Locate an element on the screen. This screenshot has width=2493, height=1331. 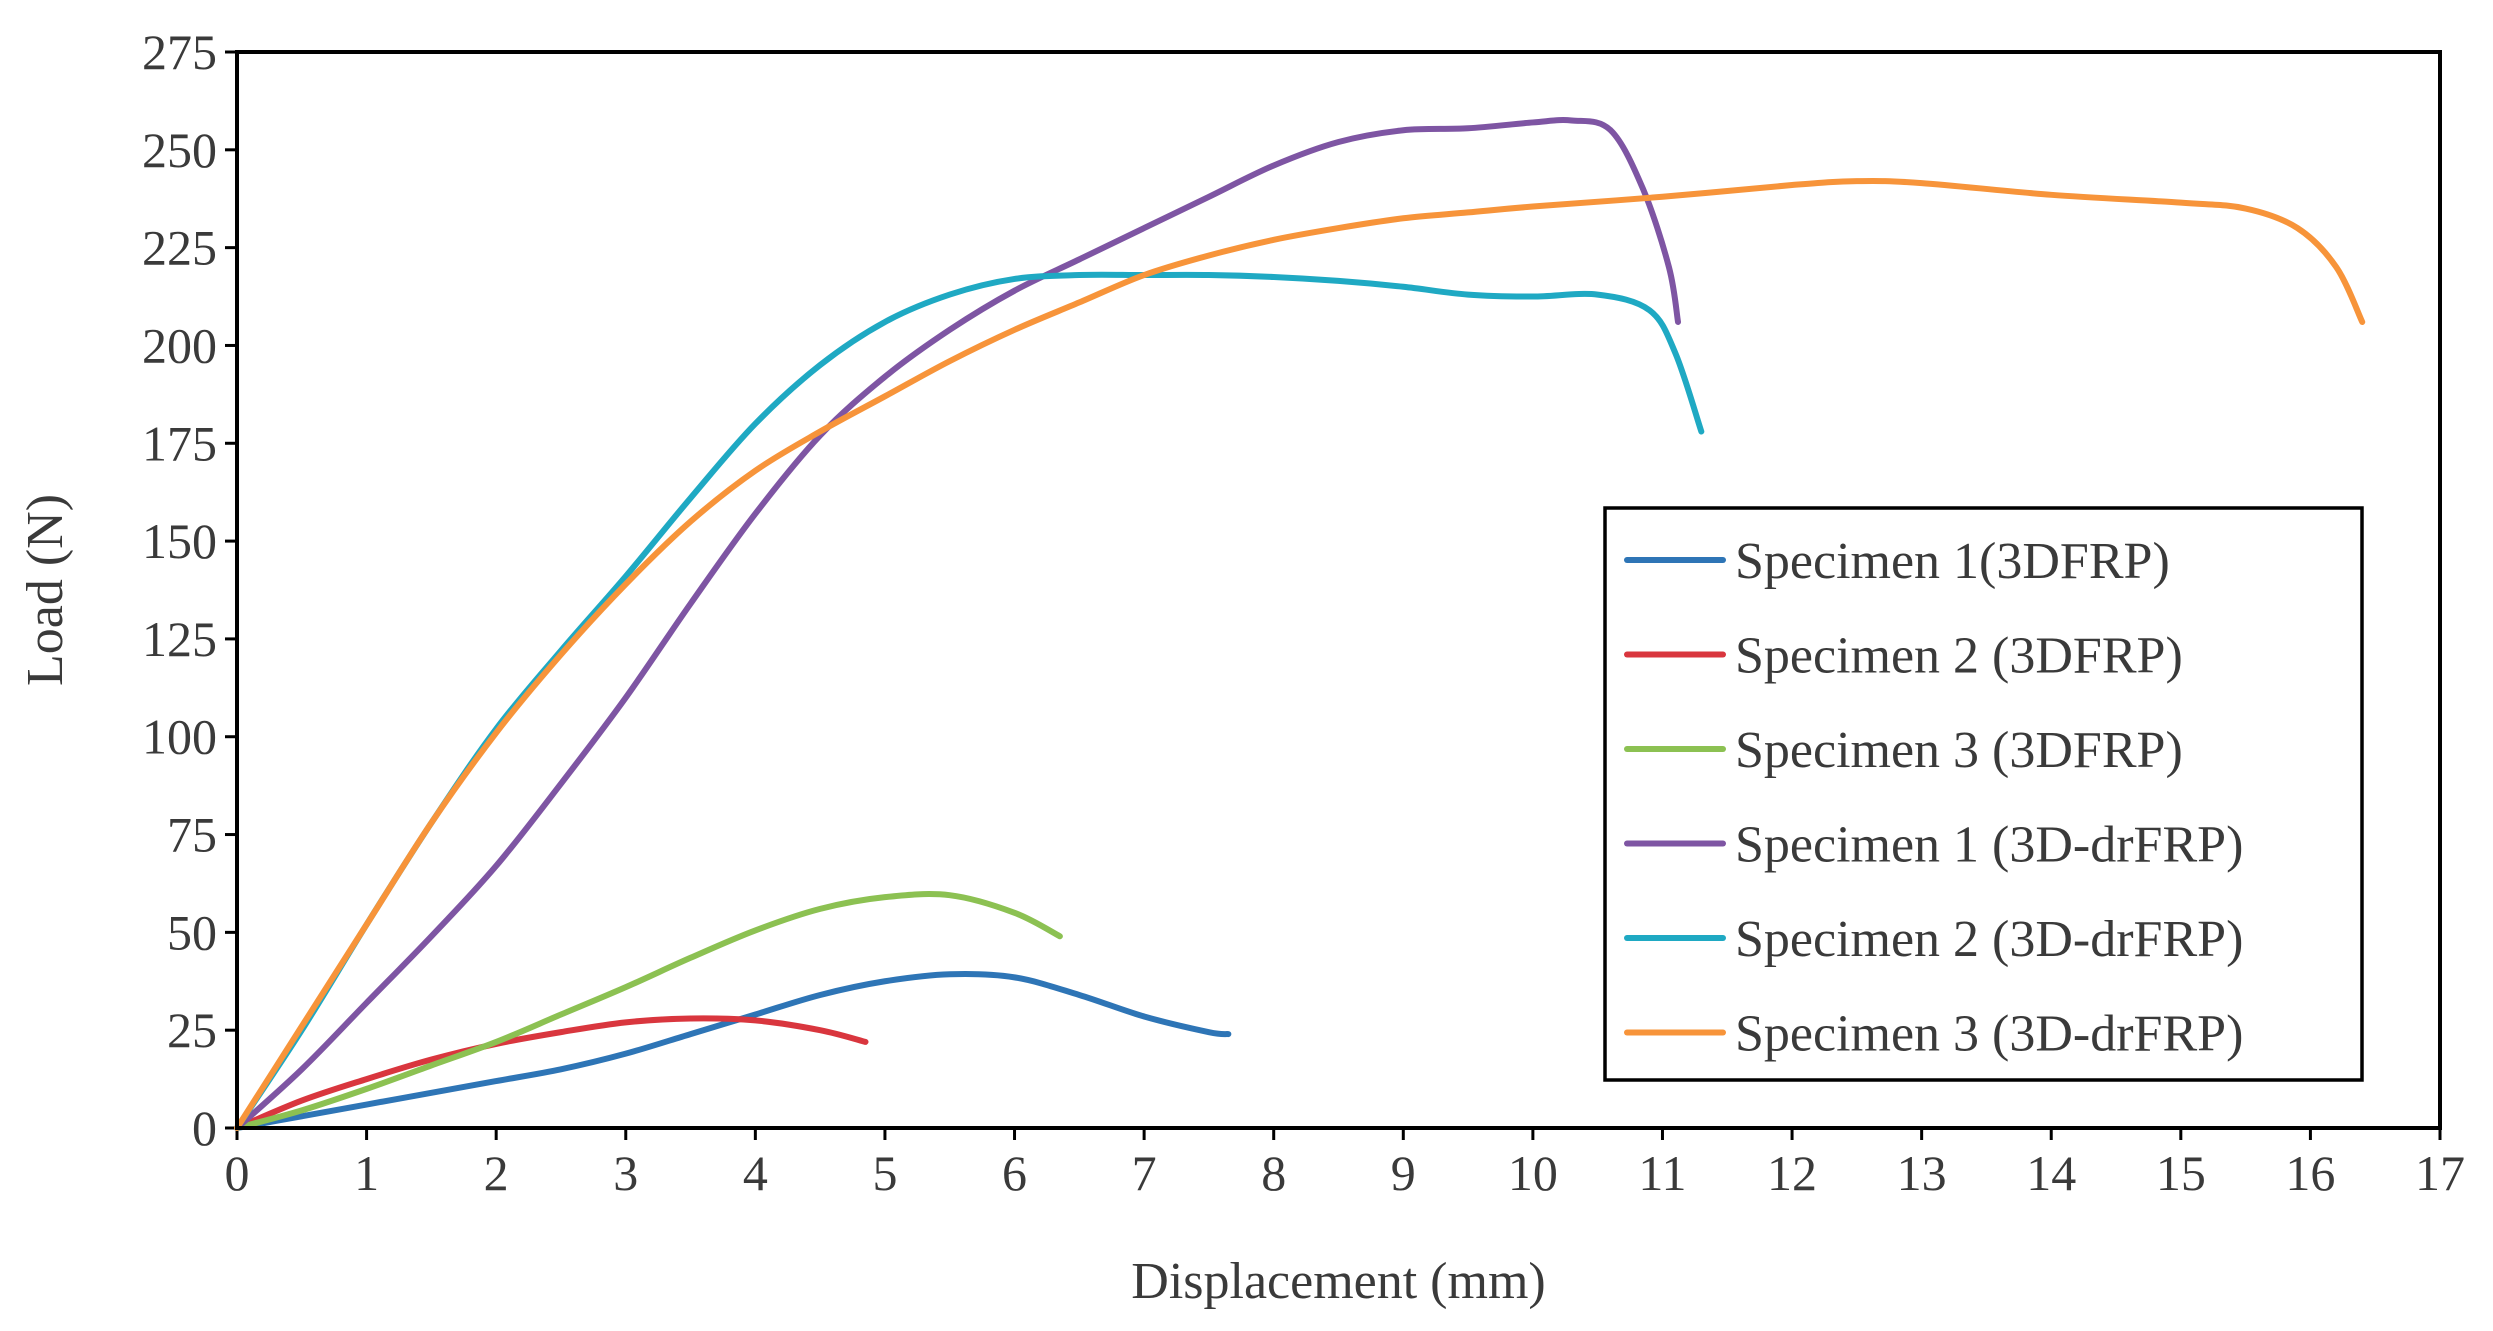
y-tick-label: 275 is located at coordinates (179, 52).